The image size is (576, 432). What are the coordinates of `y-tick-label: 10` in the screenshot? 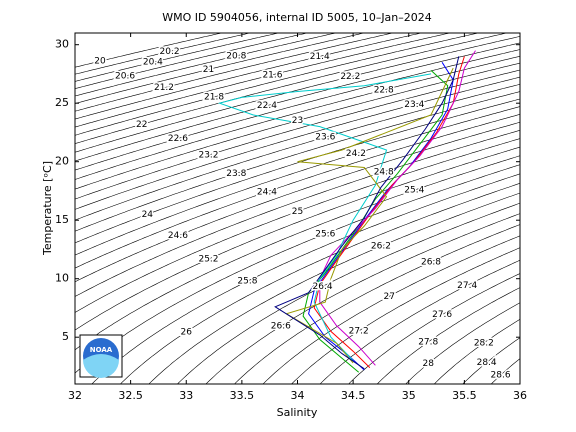 It's located at (62, 278).